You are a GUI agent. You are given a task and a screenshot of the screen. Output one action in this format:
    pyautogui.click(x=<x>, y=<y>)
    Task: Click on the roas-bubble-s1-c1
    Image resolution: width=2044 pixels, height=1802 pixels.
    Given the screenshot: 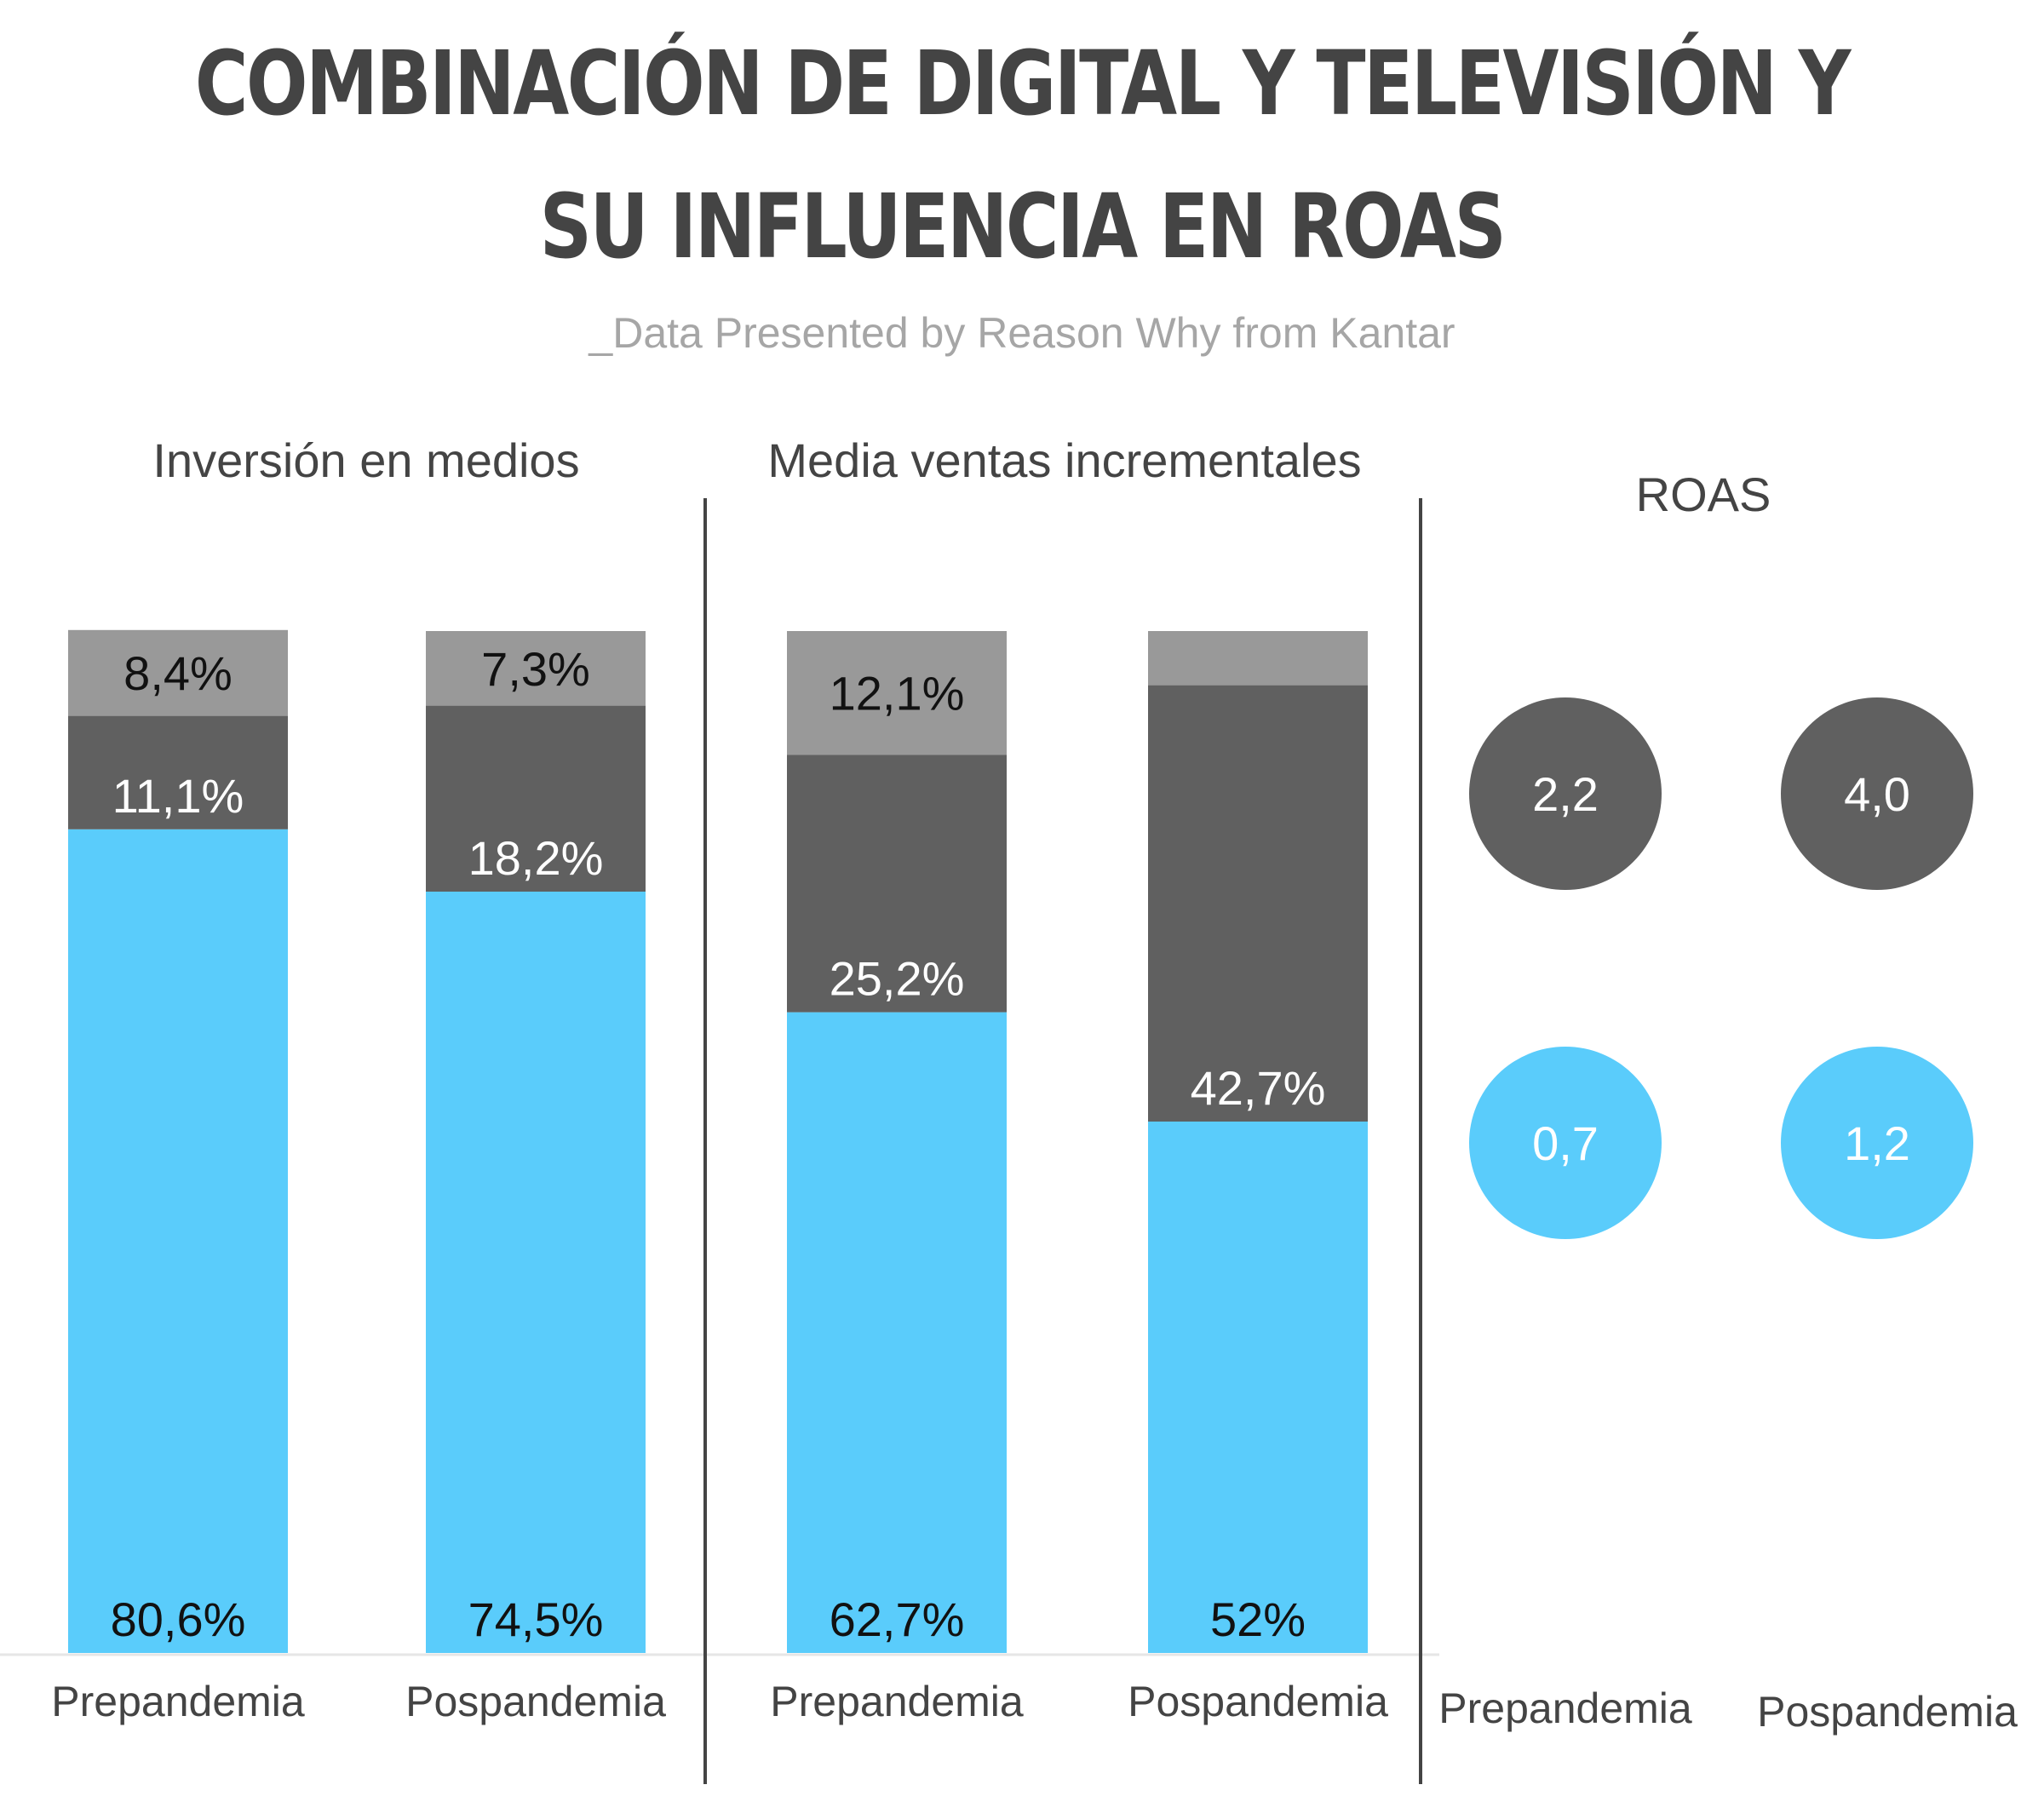 What is the action you would take?
    pyautogui.click(x=1565, y=794)
    